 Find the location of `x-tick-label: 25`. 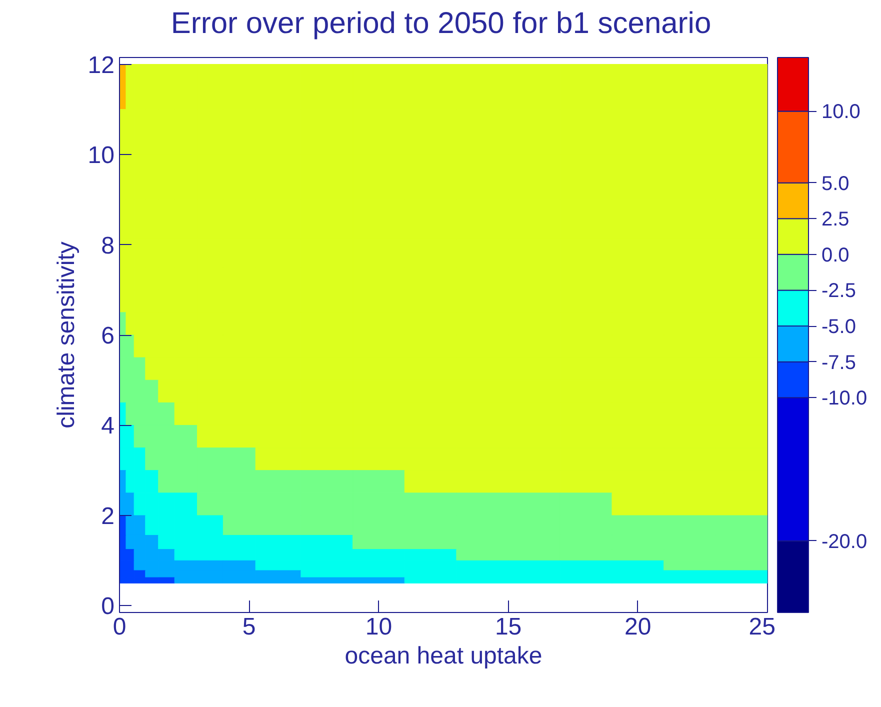

x-tick-label: 25 is located at coordinates (762, 627).